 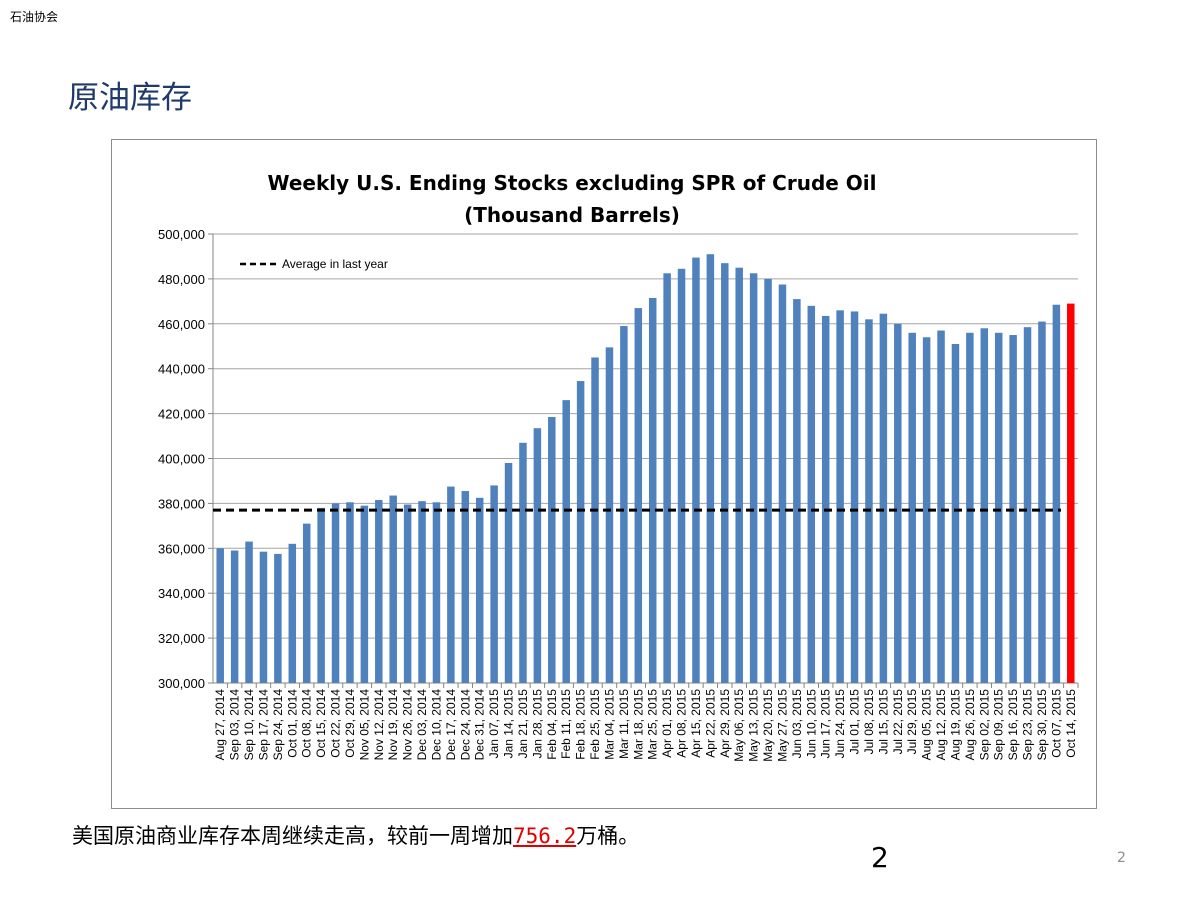 I want to click on x-tick-label: Oct 07, 2015, so click(x=1056, y=723).